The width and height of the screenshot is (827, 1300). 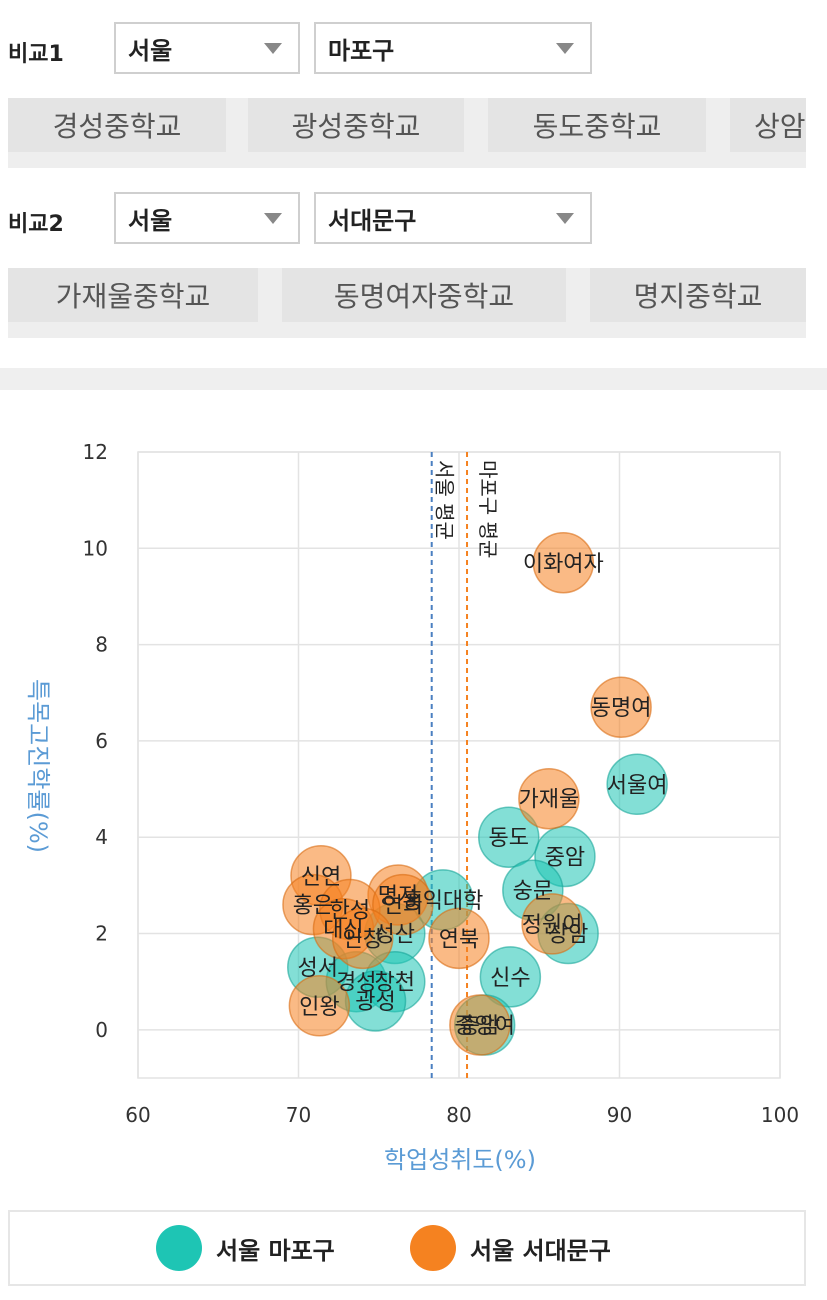 I want to click on reference-line-label: 마포구 평균, so click(x=488, y=509).